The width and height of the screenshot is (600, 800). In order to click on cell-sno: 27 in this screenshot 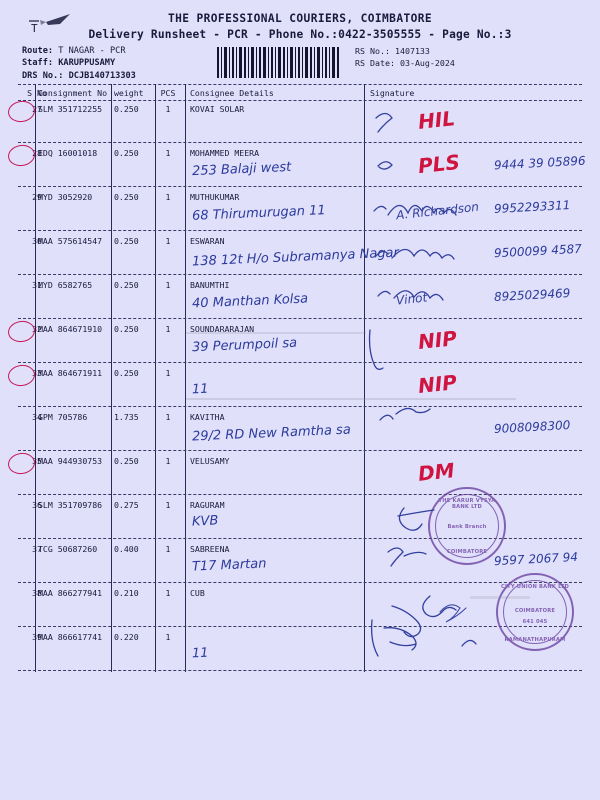, I will do `click(37, 109)`.